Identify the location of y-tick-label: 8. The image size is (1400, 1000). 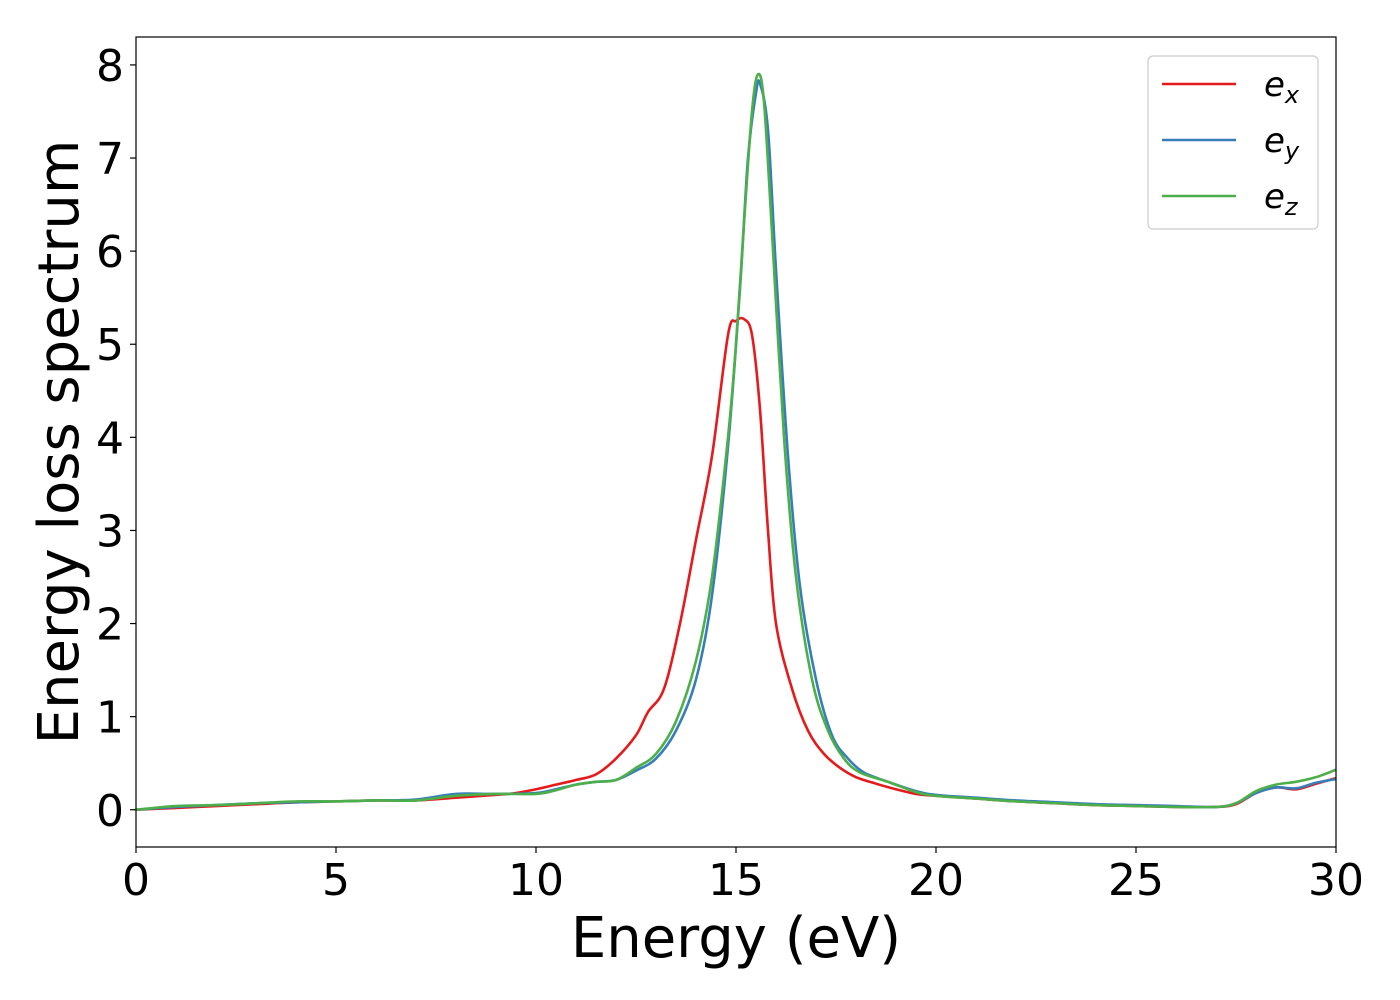
(110, 66).